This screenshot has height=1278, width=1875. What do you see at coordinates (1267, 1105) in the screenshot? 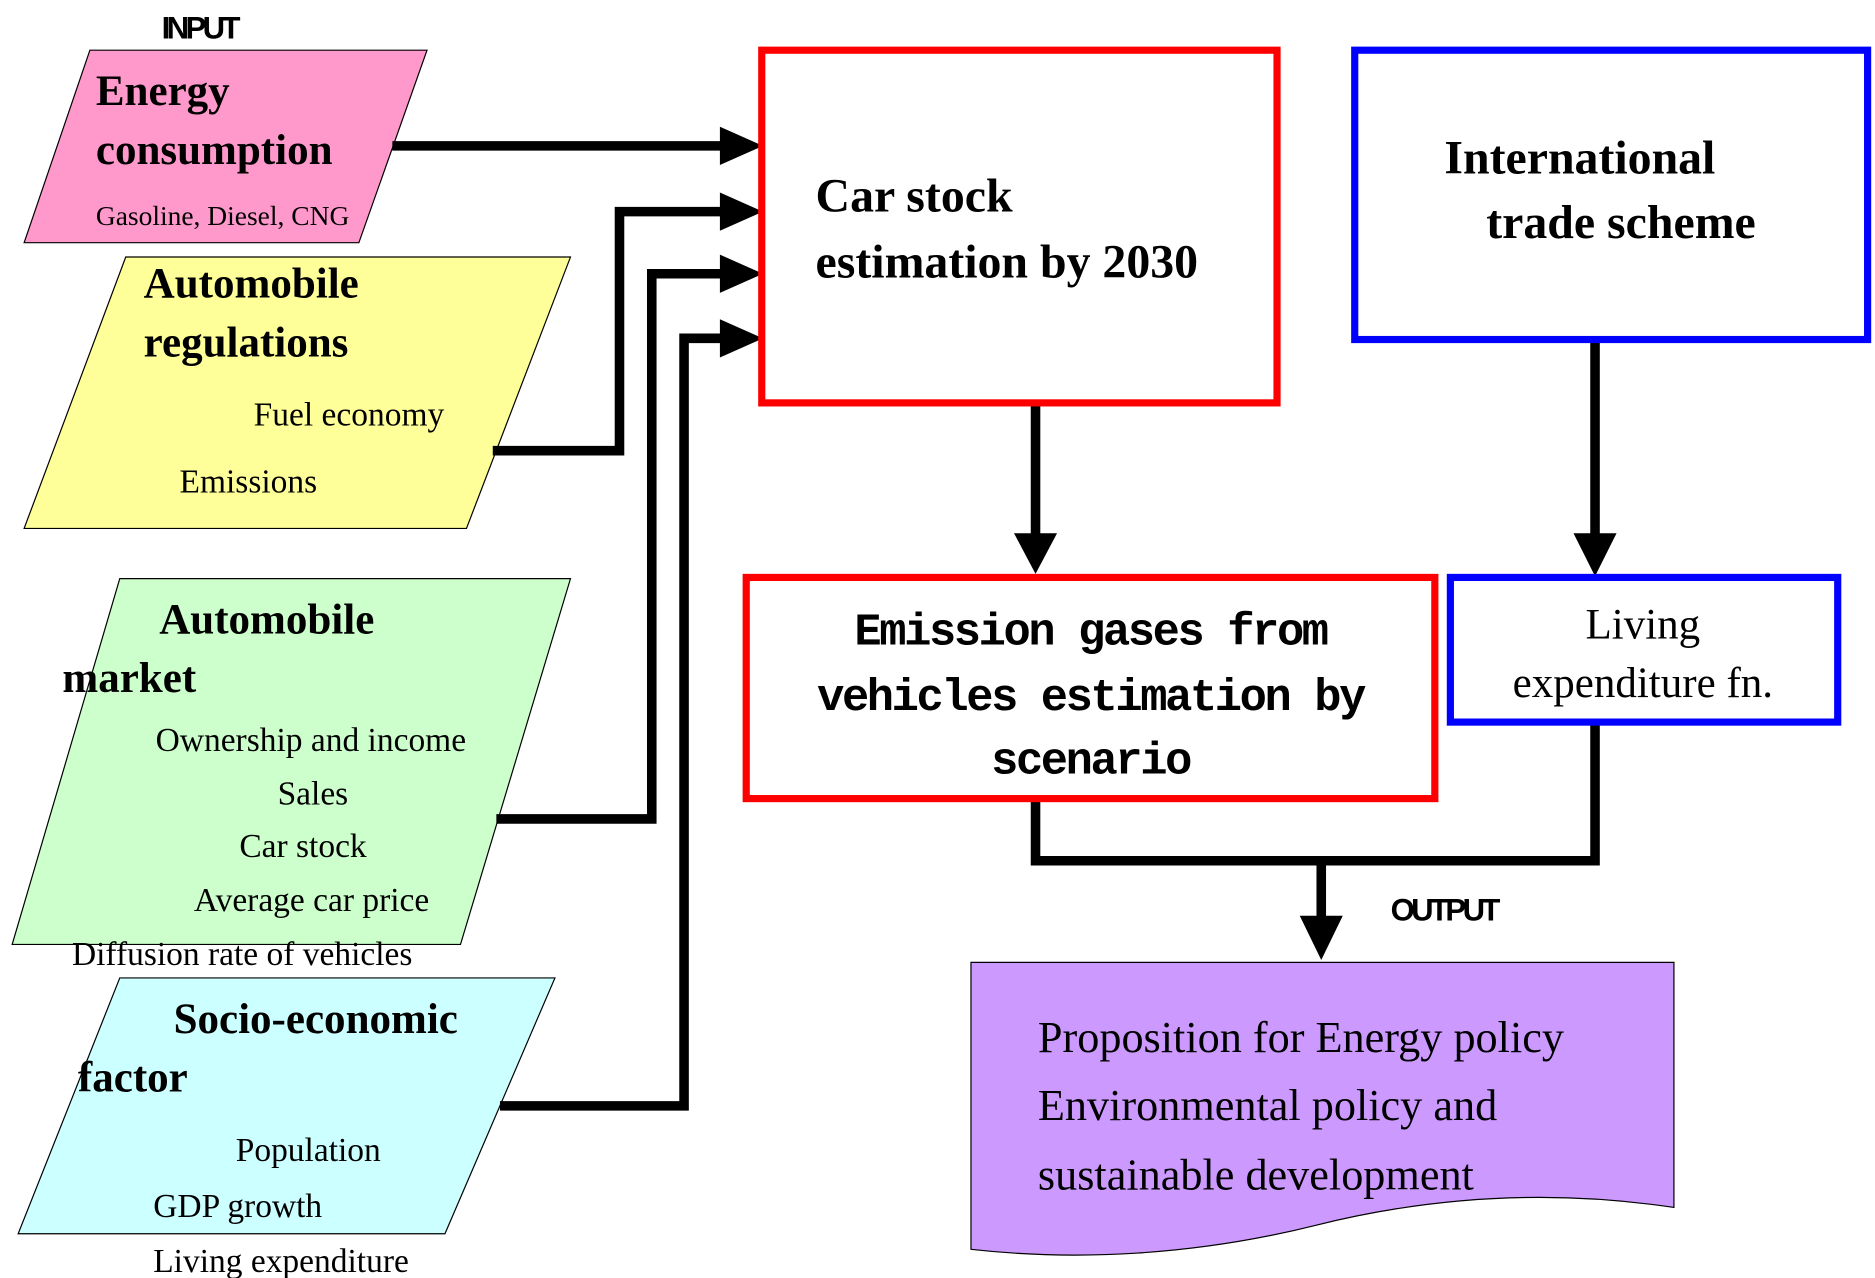
I see `output-text: Environmental policy and` at bounding box center [1267, 1105].